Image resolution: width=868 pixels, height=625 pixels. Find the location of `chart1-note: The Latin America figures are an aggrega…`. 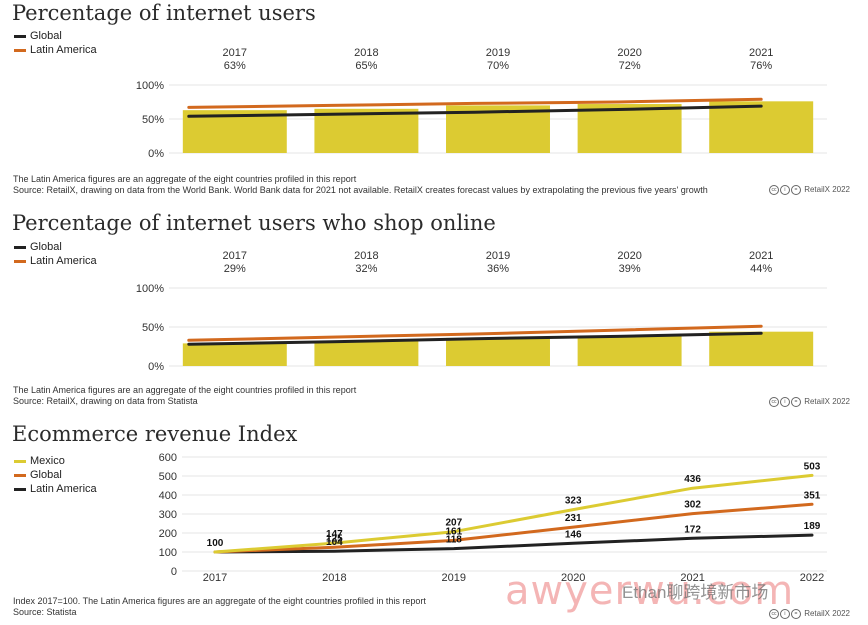

chart1-note: The Latin America figures are an aggrega… is located at coordinates (185, 179).